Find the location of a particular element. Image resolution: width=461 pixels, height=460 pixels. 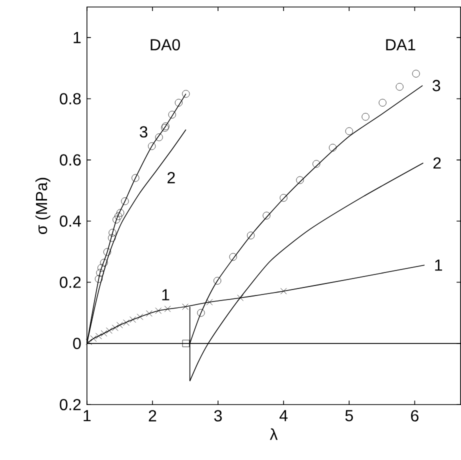

y-tick-label: 1 is located at coordinates (77, 38).